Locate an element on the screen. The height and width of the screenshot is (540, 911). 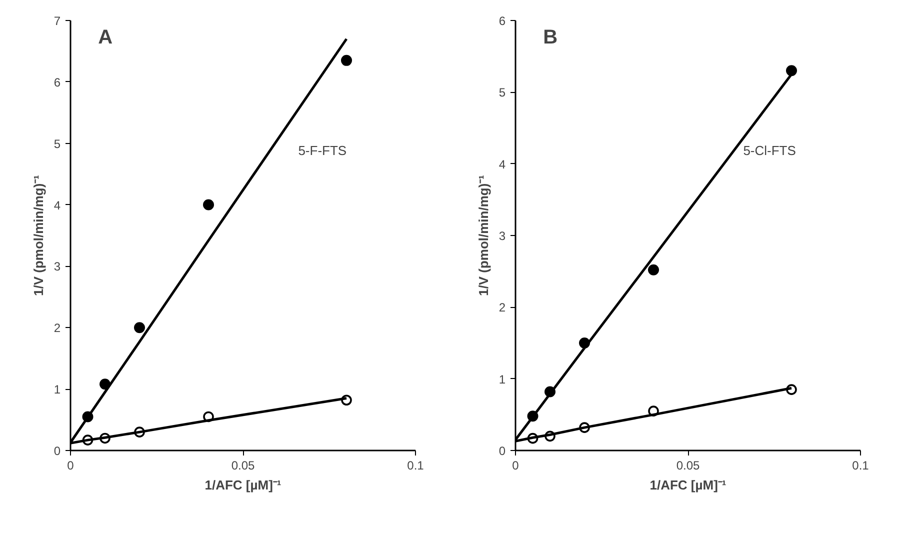
annotation: 5-Cl-FTS is located at coordinates (769, 150).